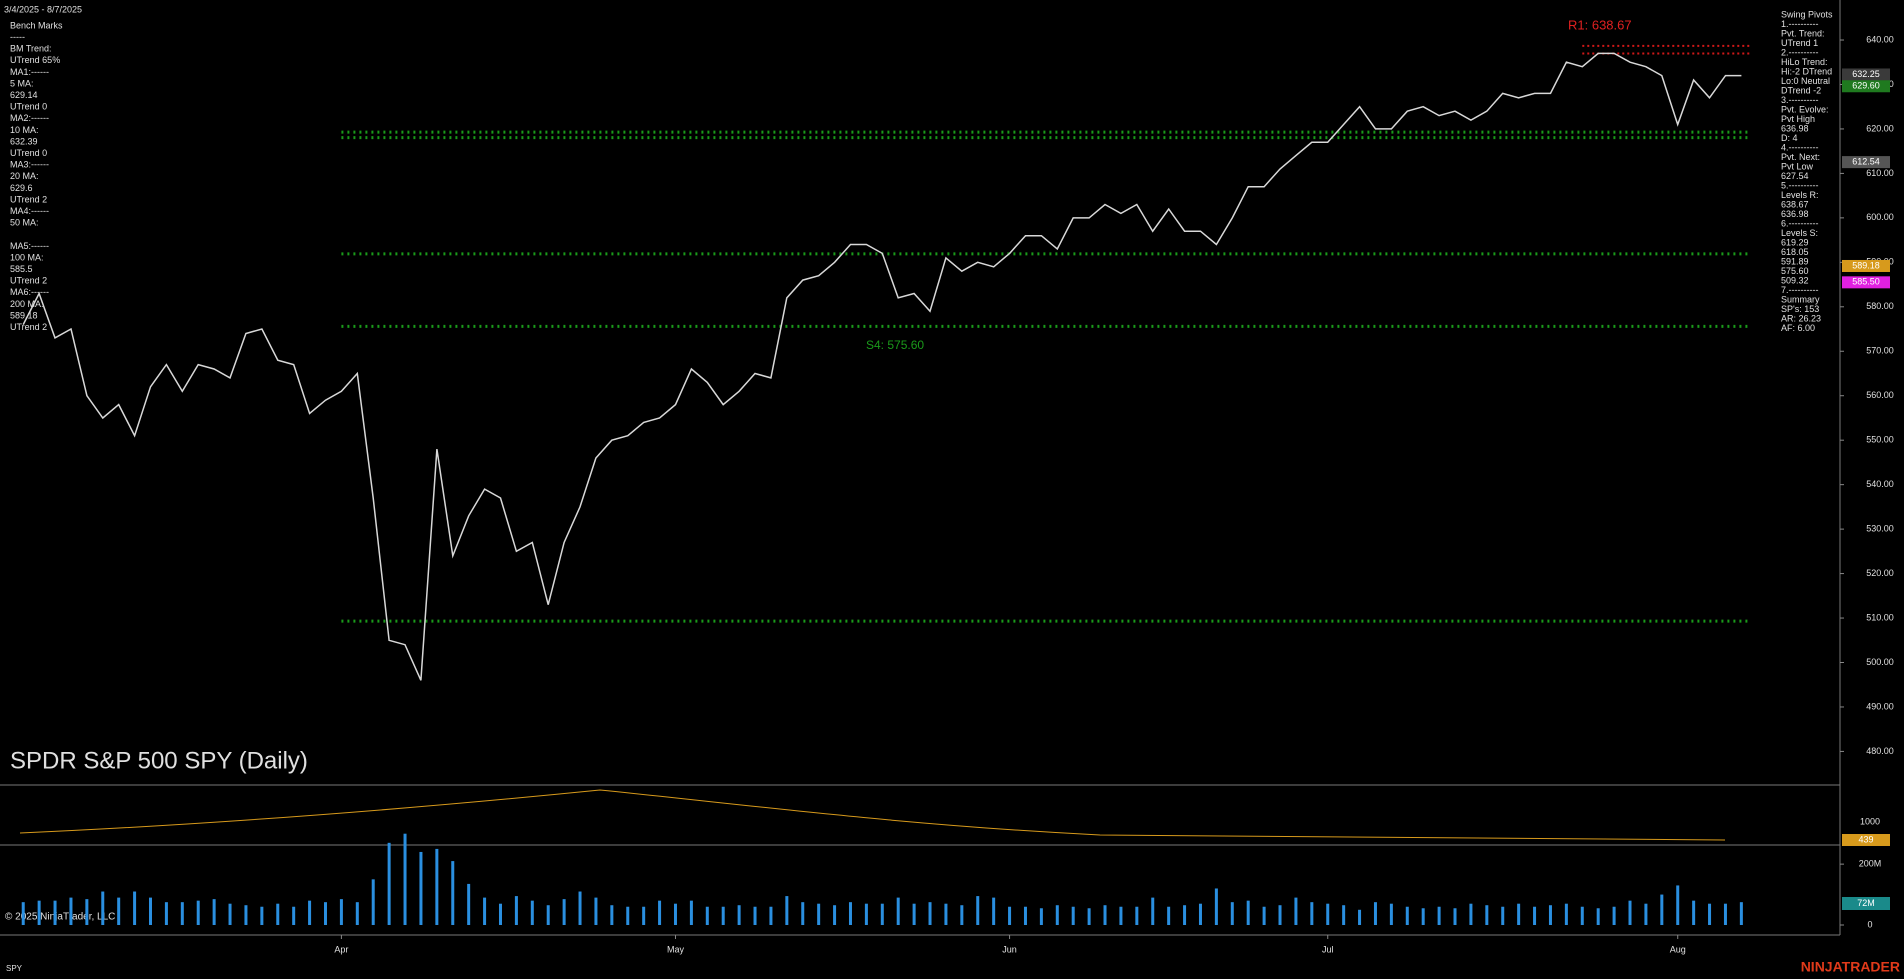 The image size is (1904, 979). Describe the element at coordinates (1800, 299) in the screenshot. I see `pivot-text: Summary` at that location.